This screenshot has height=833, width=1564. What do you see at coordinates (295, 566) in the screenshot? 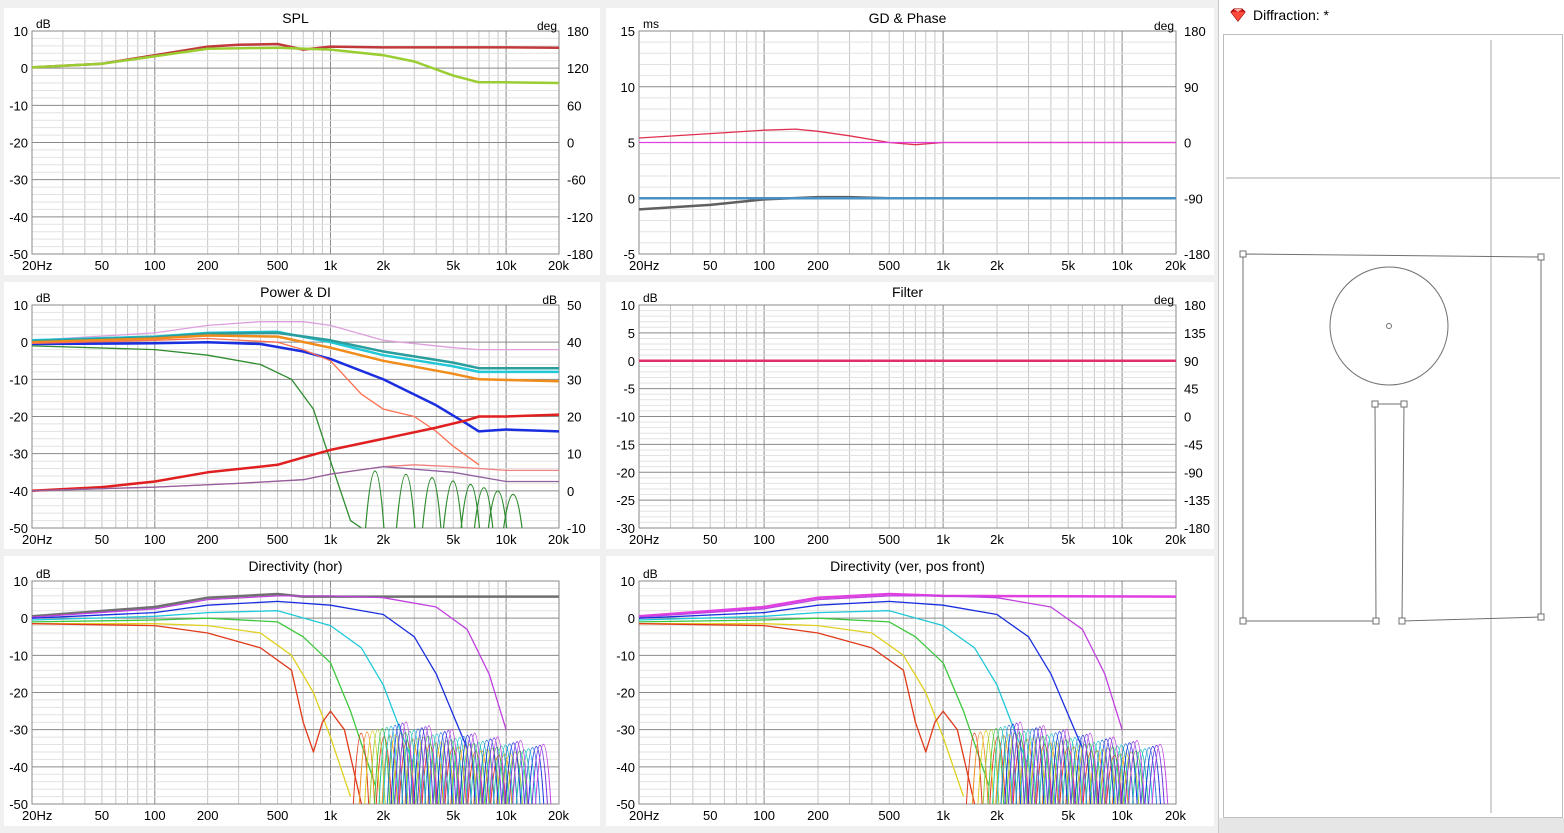
I see `panel-title: Directivity (hor)` at bounding box center [295, 566].